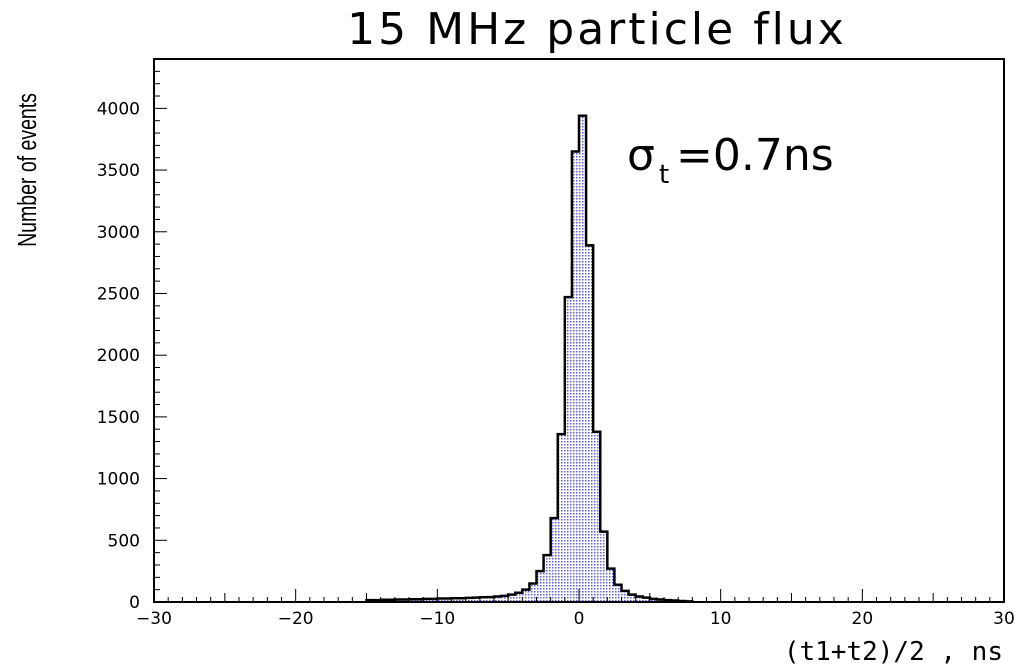  Describe the element at coordinates (664, 175) in the screenshot. I see `sigma-subscript: t` at that location.